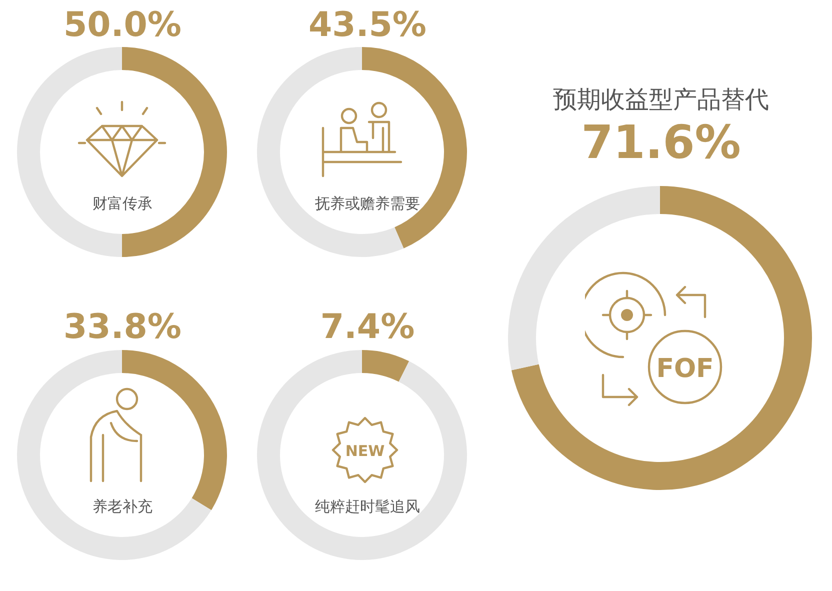  I want to click on chart-title: 预期收益型产品替代, so click(661, 100).